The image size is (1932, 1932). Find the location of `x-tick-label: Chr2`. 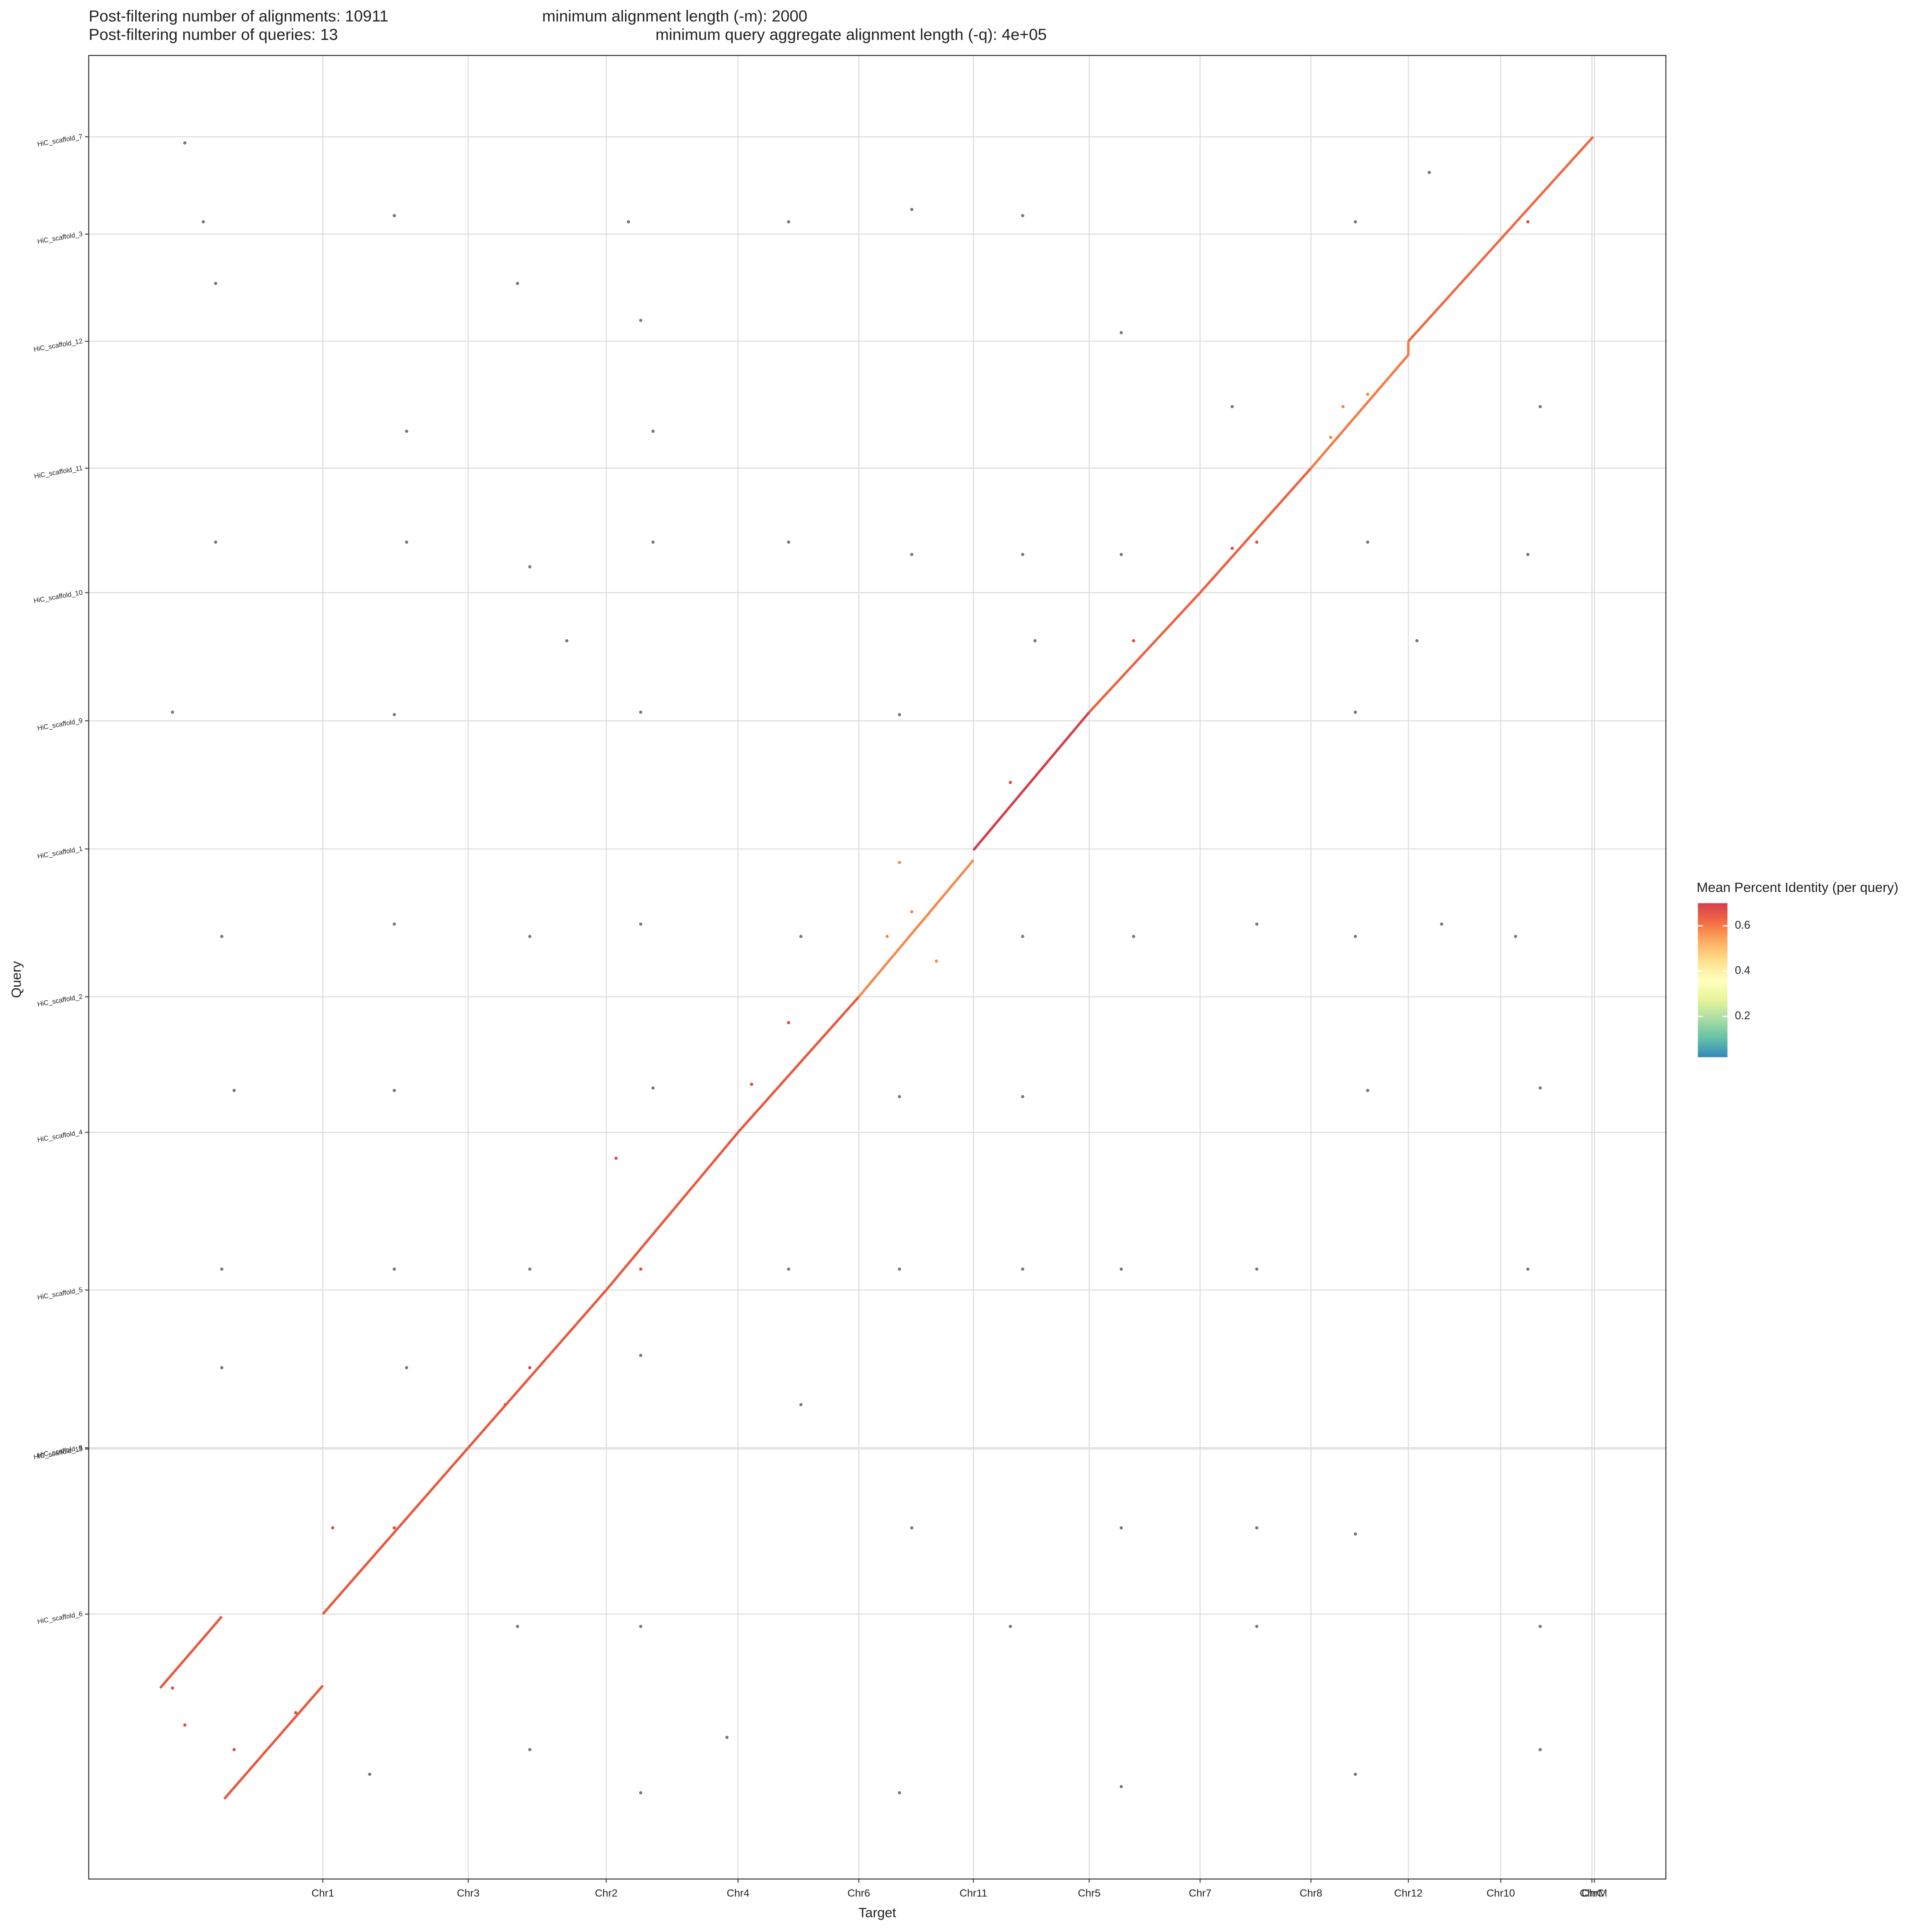

x-tick-label: Chr2 is located at coordinates (607, 1893).